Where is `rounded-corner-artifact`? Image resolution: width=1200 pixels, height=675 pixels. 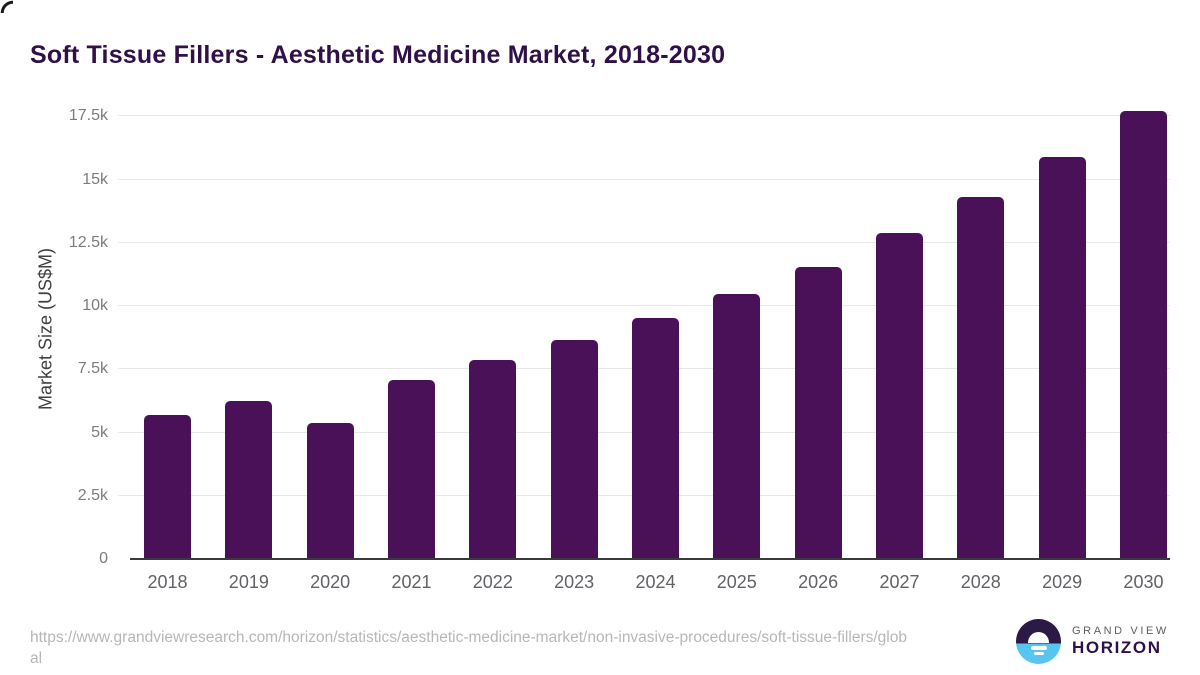 rounded-corner-artifact is located at coordinates (6, 6).